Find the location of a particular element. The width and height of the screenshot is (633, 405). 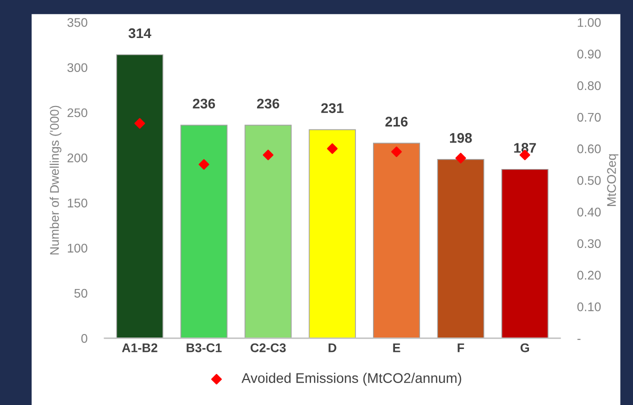

y2-tick-label: 0.80 is located at coordinates (589, 85).